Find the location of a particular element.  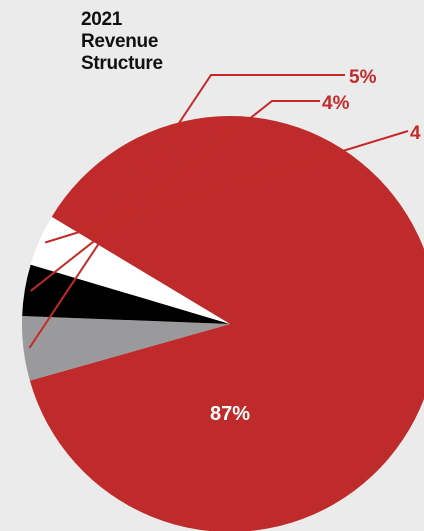

pie-slice-label-2: 5% is located at coordinates (363, 77).